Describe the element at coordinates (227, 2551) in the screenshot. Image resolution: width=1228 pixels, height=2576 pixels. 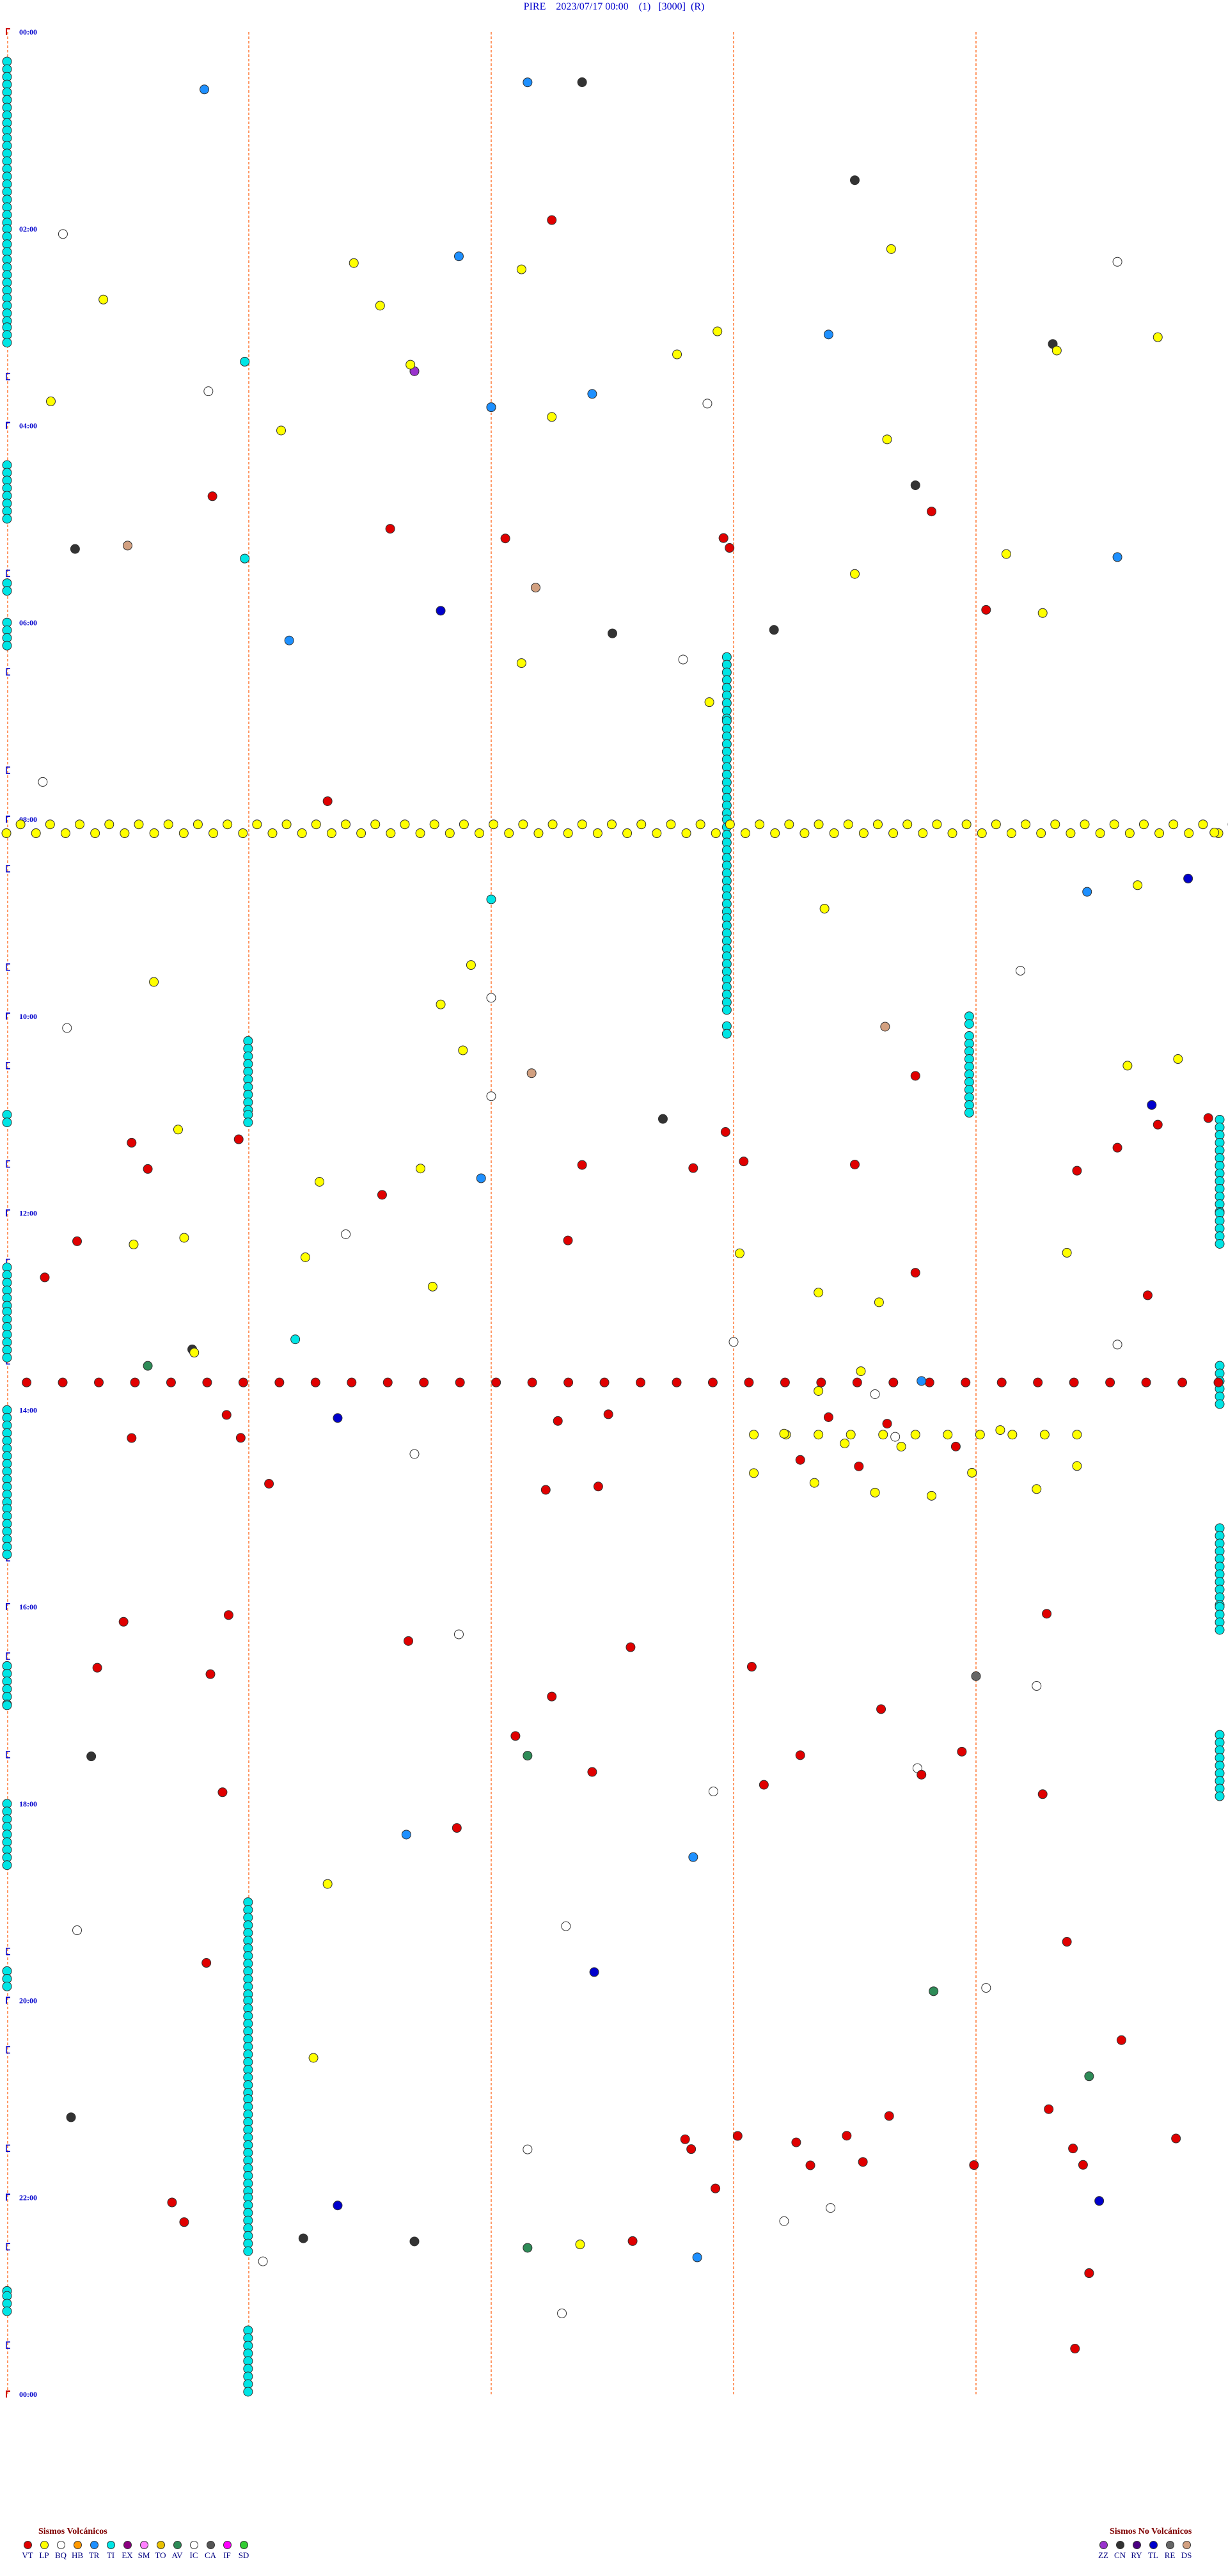
I see `legend-volcanic-if: IF` at that location.